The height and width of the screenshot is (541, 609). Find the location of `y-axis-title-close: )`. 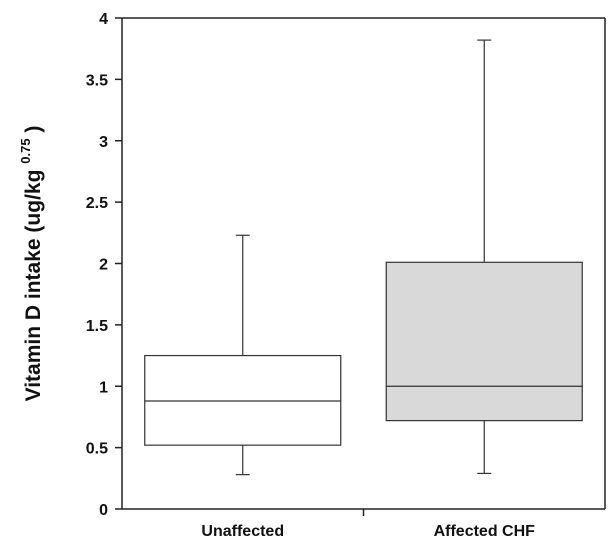

y-axis-title-close: ) is located at coordinates (33, 129).